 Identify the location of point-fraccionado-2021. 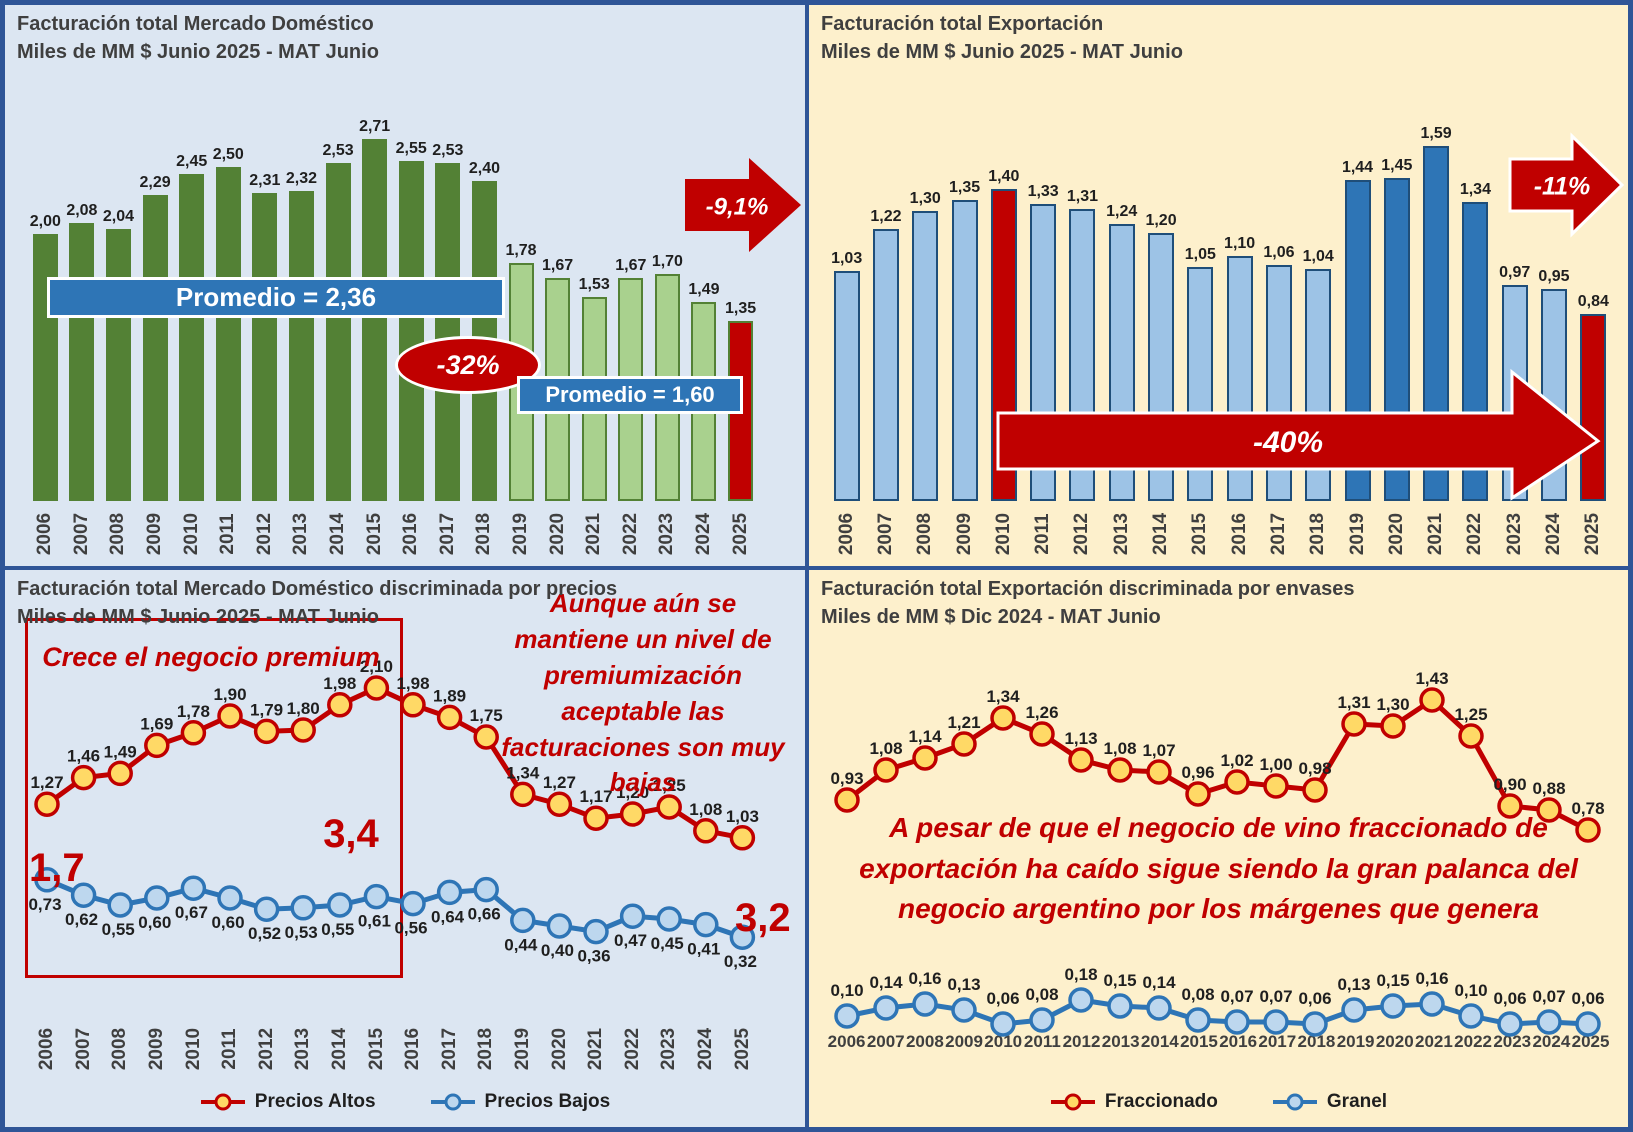
(1432, 700).